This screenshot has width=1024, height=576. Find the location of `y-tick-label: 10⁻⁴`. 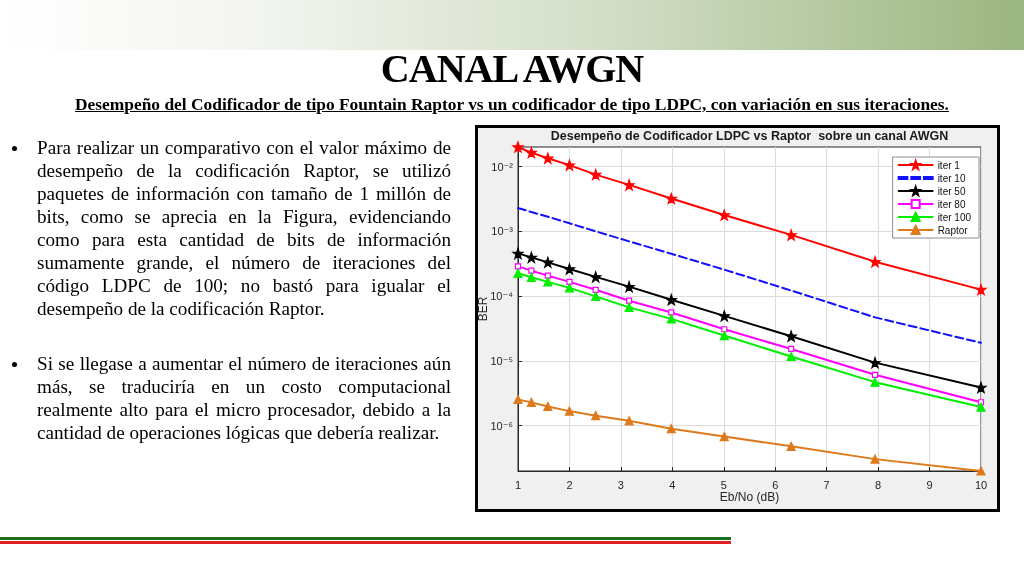

y-tick-label: 10⁻⁴ is located at coordinates (502, 296).